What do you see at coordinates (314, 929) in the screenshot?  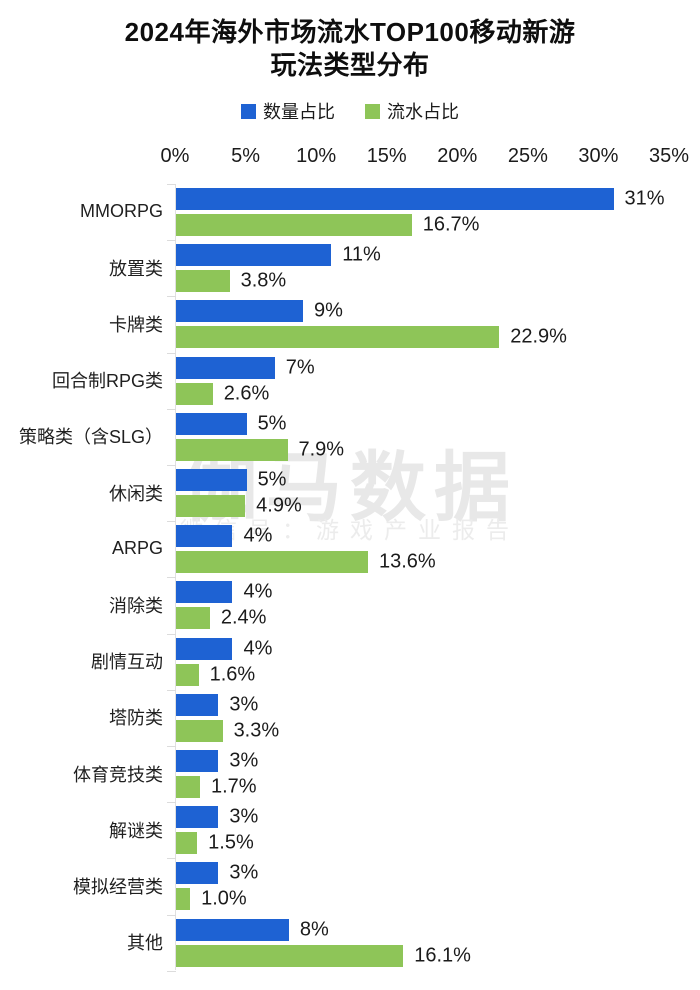 I see `quantity-value-label: 8%` at bounding box center [314, 929].